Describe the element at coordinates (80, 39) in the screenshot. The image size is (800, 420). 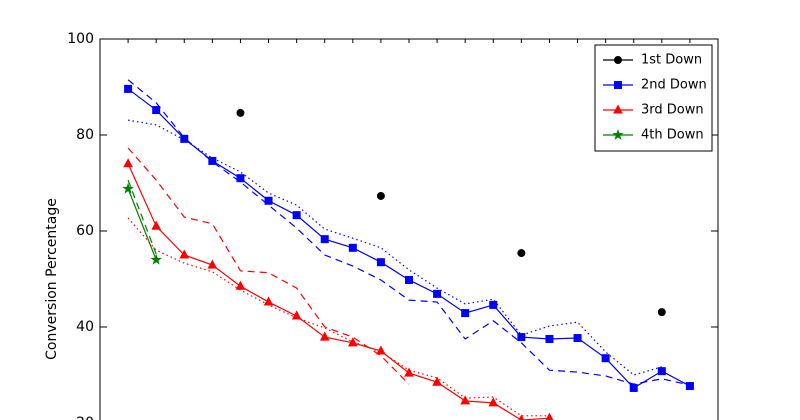
I see `y-tick-label: 100` at that location.